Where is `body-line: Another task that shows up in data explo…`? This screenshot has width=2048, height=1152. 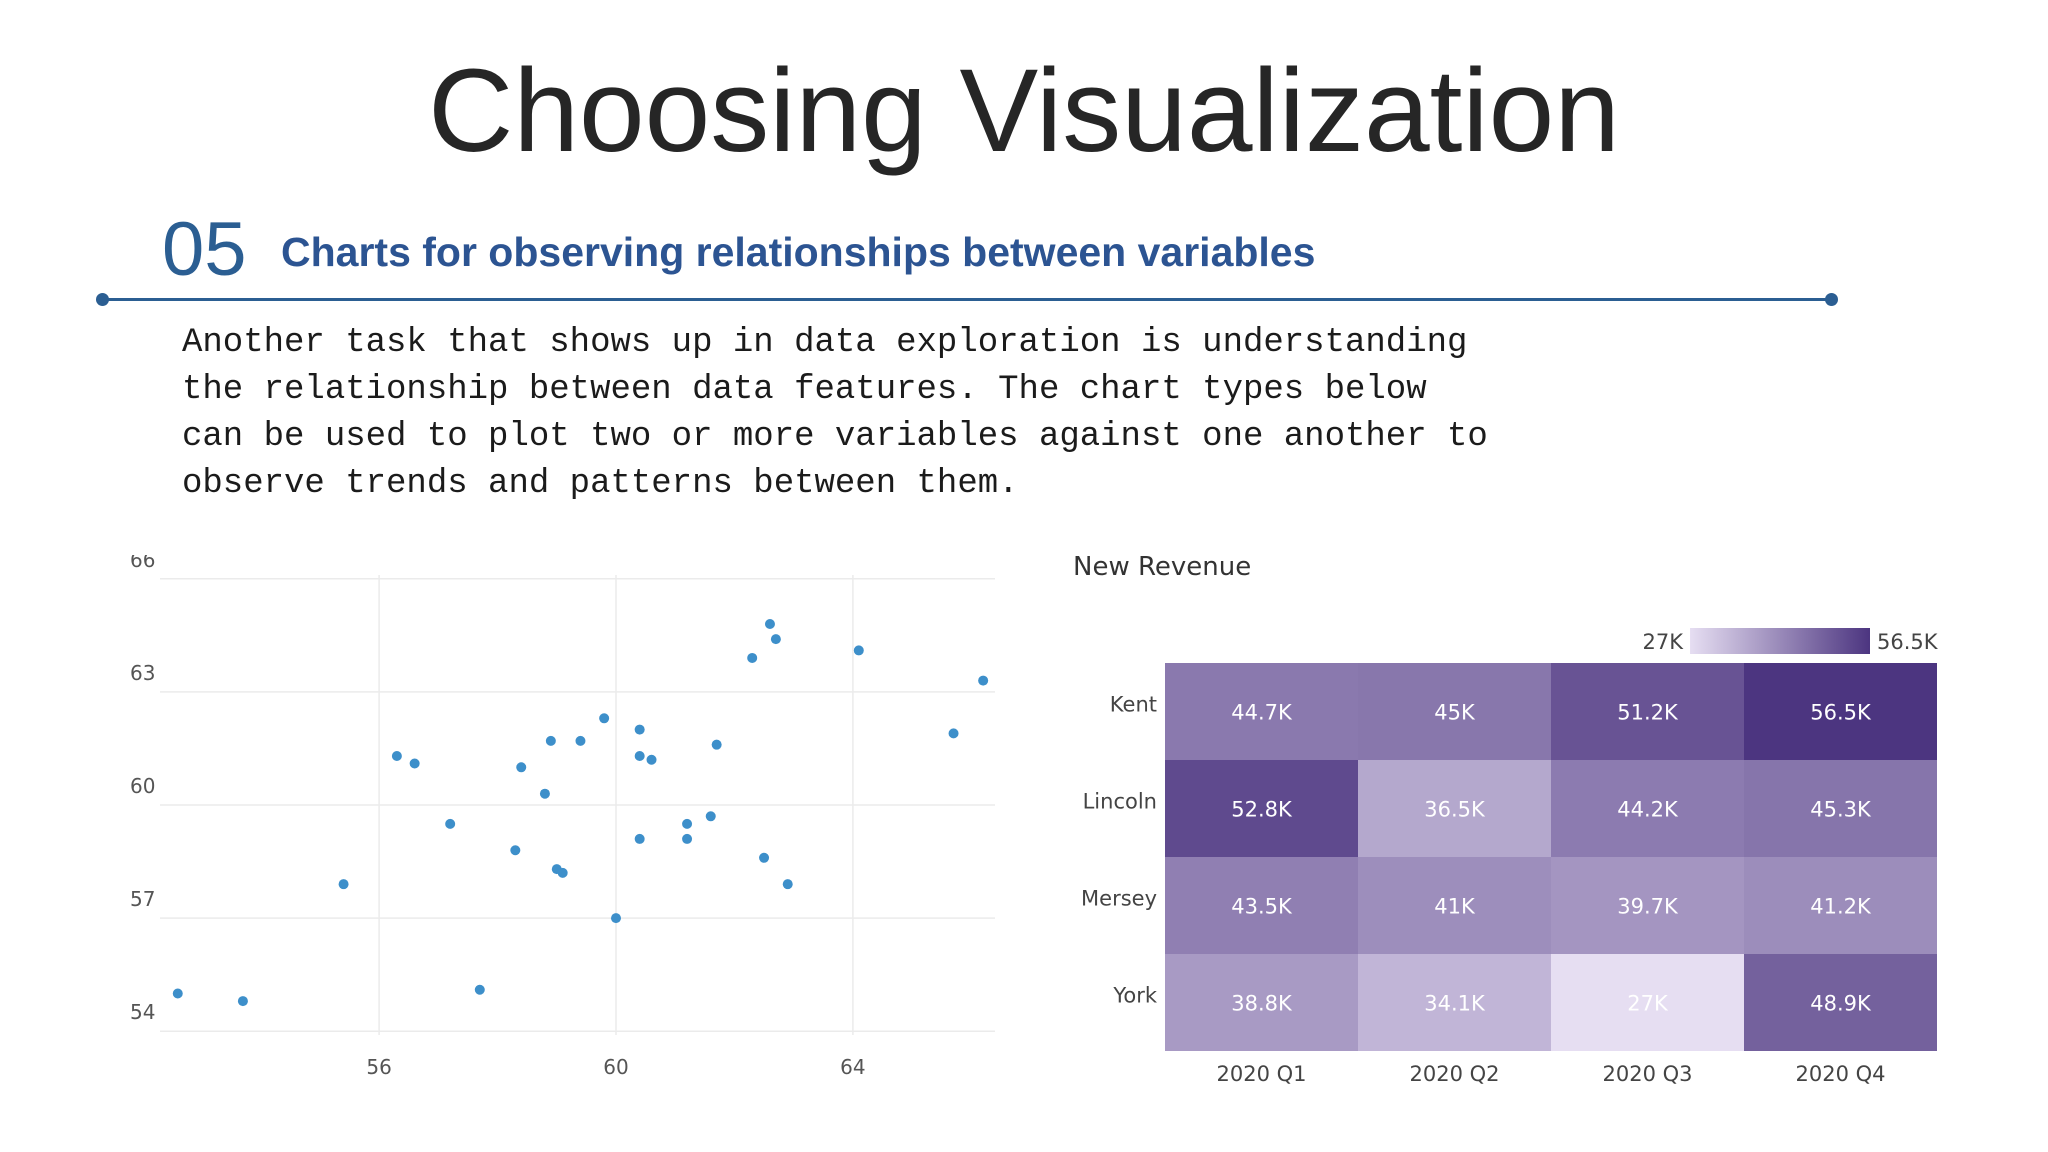
body-line: Another task that shows up in data explo… is located at coordinates (825, 343).